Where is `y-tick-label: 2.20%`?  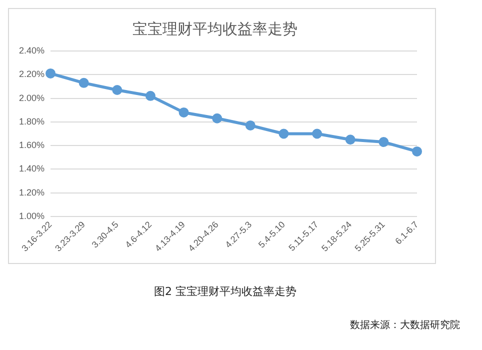 y-tick-label: 2.20% is located at coordinates (31, 74).